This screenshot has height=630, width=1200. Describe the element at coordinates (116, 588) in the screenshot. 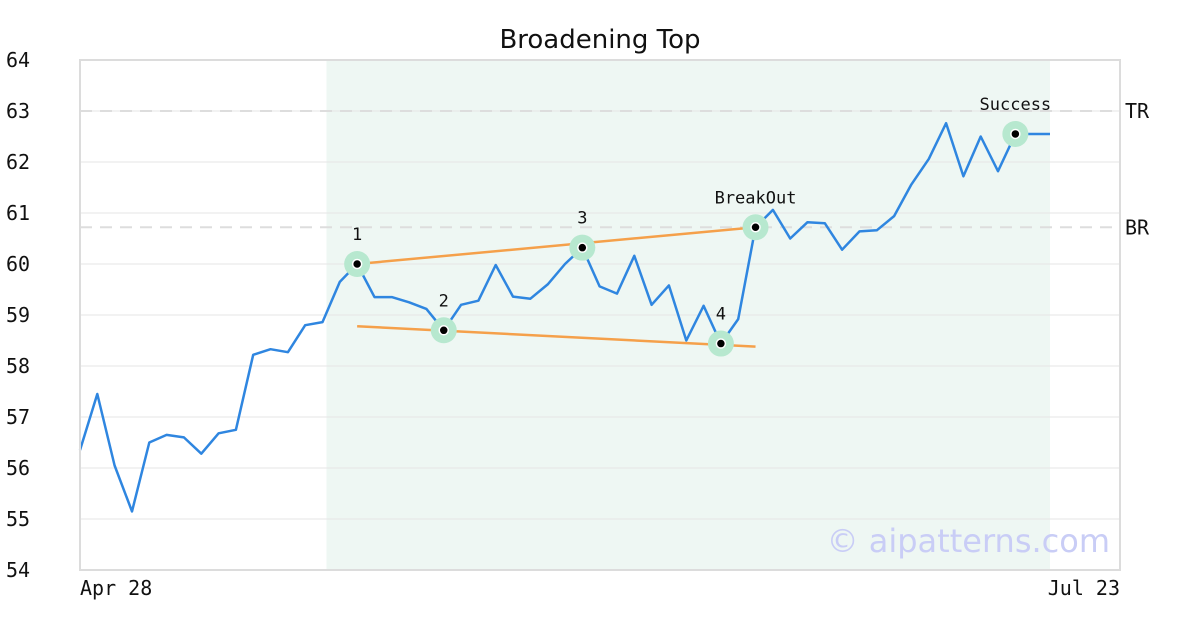

I see `x-tick-label-start: Apr 28` at that location.